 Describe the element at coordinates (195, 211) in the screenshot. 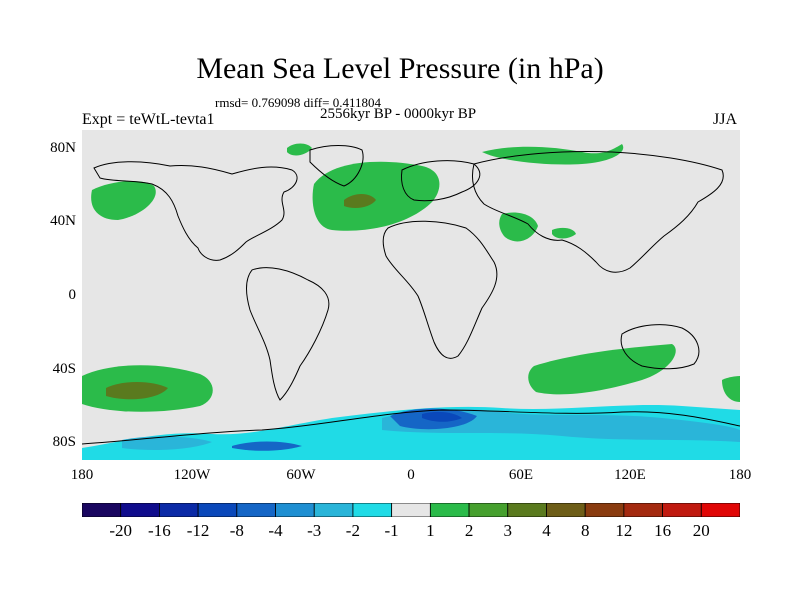

I see `coast-north-america` at that location.